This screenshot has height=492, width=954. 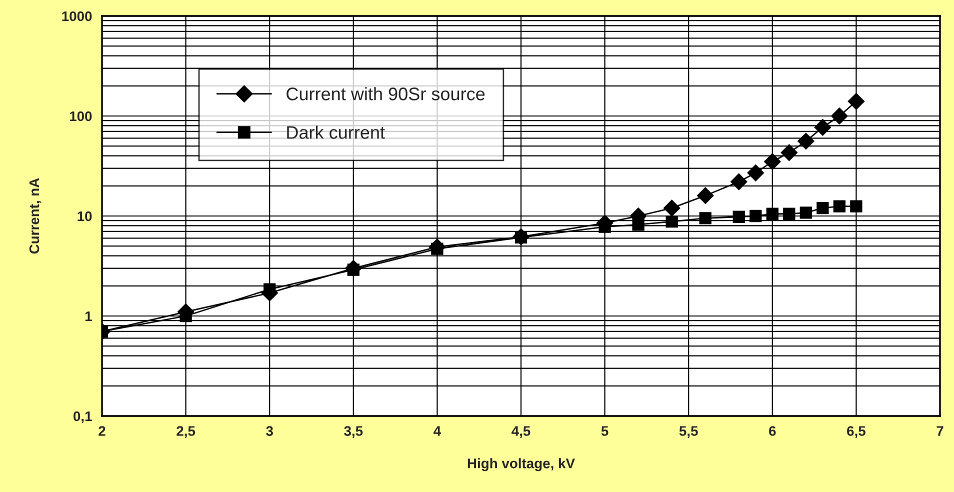 I want to click on x-tick-label: 2, so click(x=102, y=431).